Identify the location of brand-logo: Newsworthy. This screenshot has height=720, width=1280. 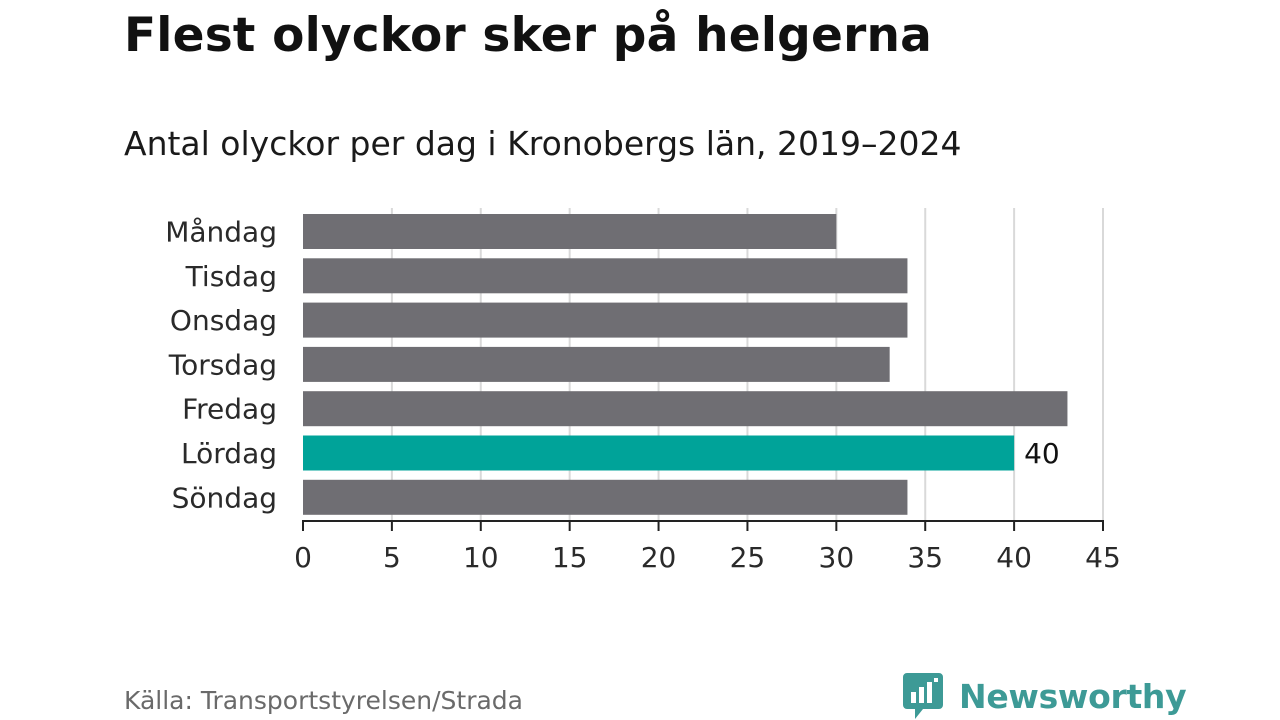
(1045, 696).